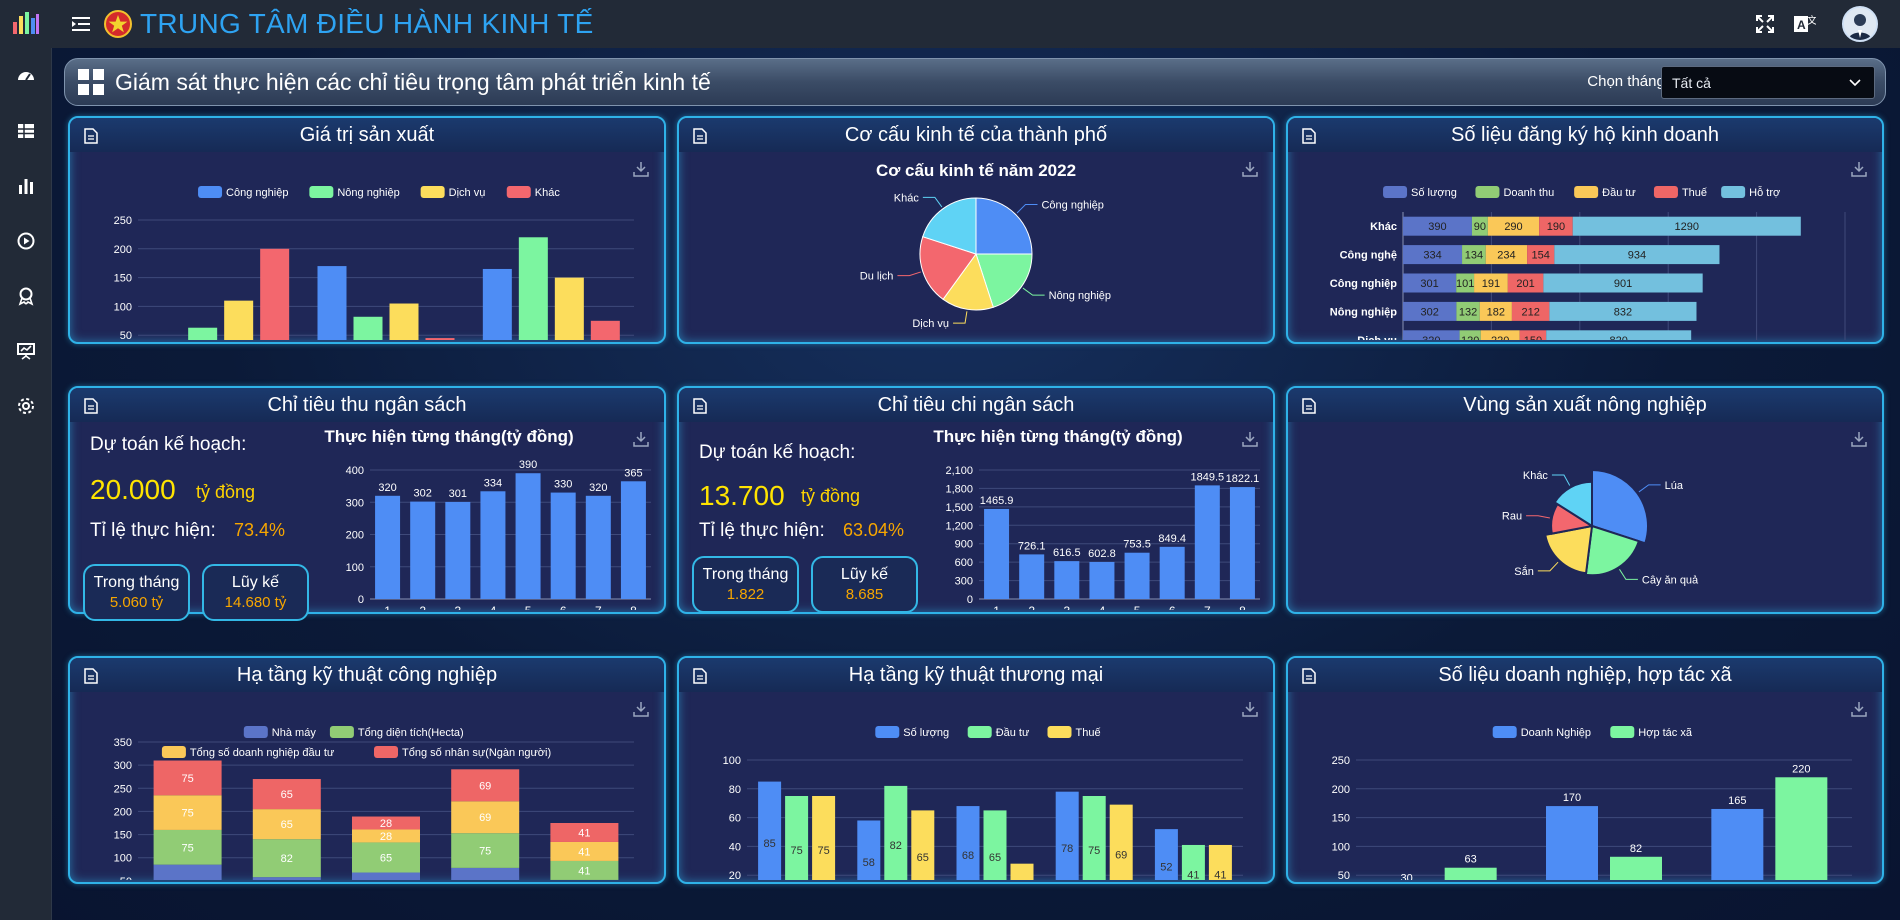 Image resolution: width=1900 pixels, height=920 pixels. I want to click on month-select-value: Tất cả, so click(1691, 82).